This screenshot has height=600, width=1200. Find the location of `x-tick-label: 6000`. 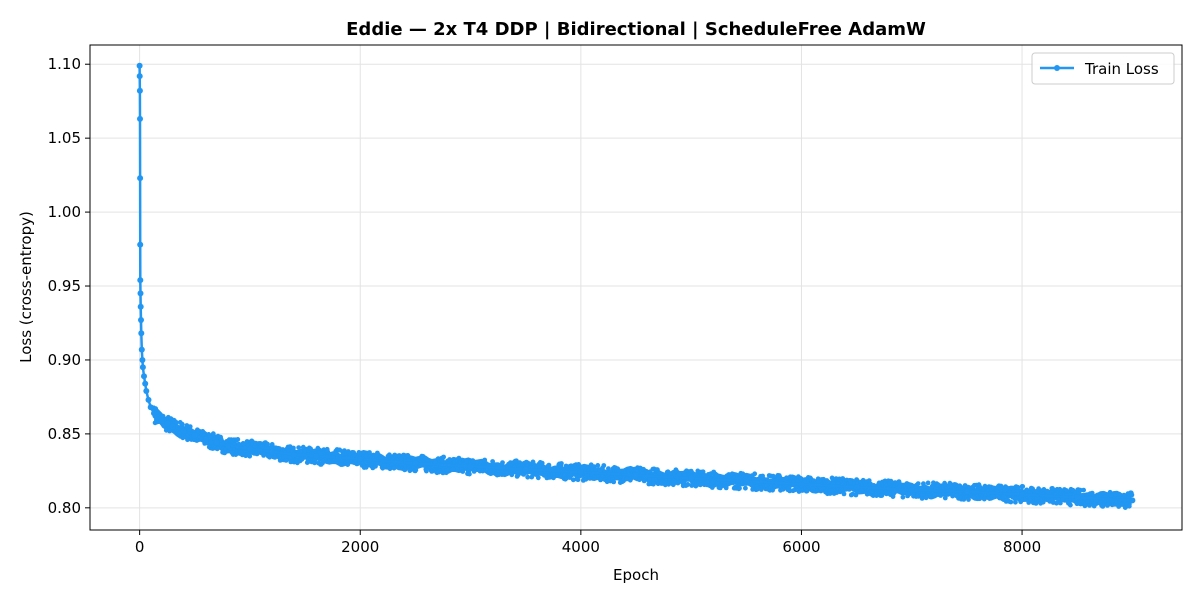

x-tick-label: 6000 is located at coordinates (801, 547).